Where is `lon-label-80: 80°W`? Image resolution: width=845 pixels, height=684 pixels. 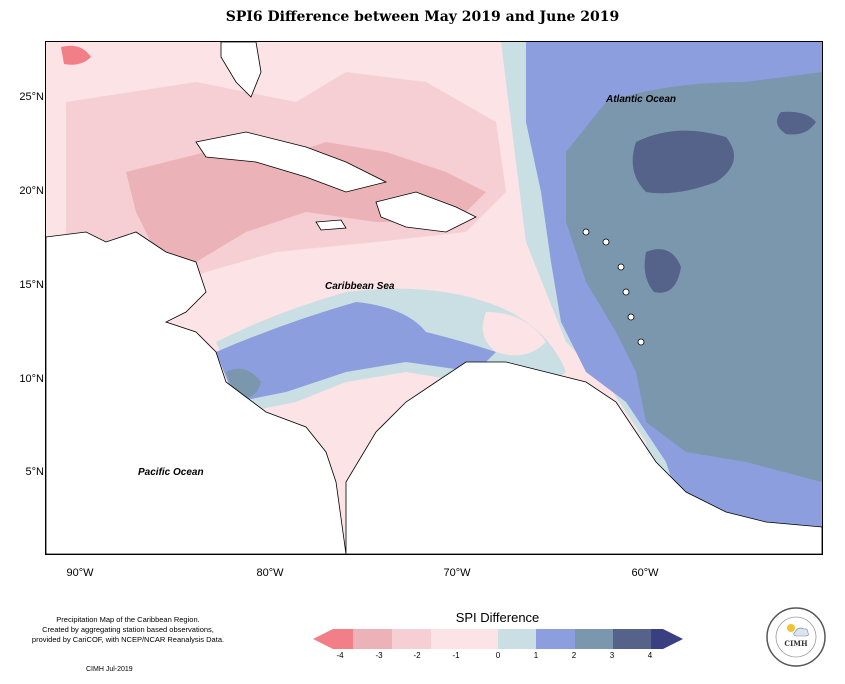 lon-label-80: 80°W is located at coordinates (270, 573).